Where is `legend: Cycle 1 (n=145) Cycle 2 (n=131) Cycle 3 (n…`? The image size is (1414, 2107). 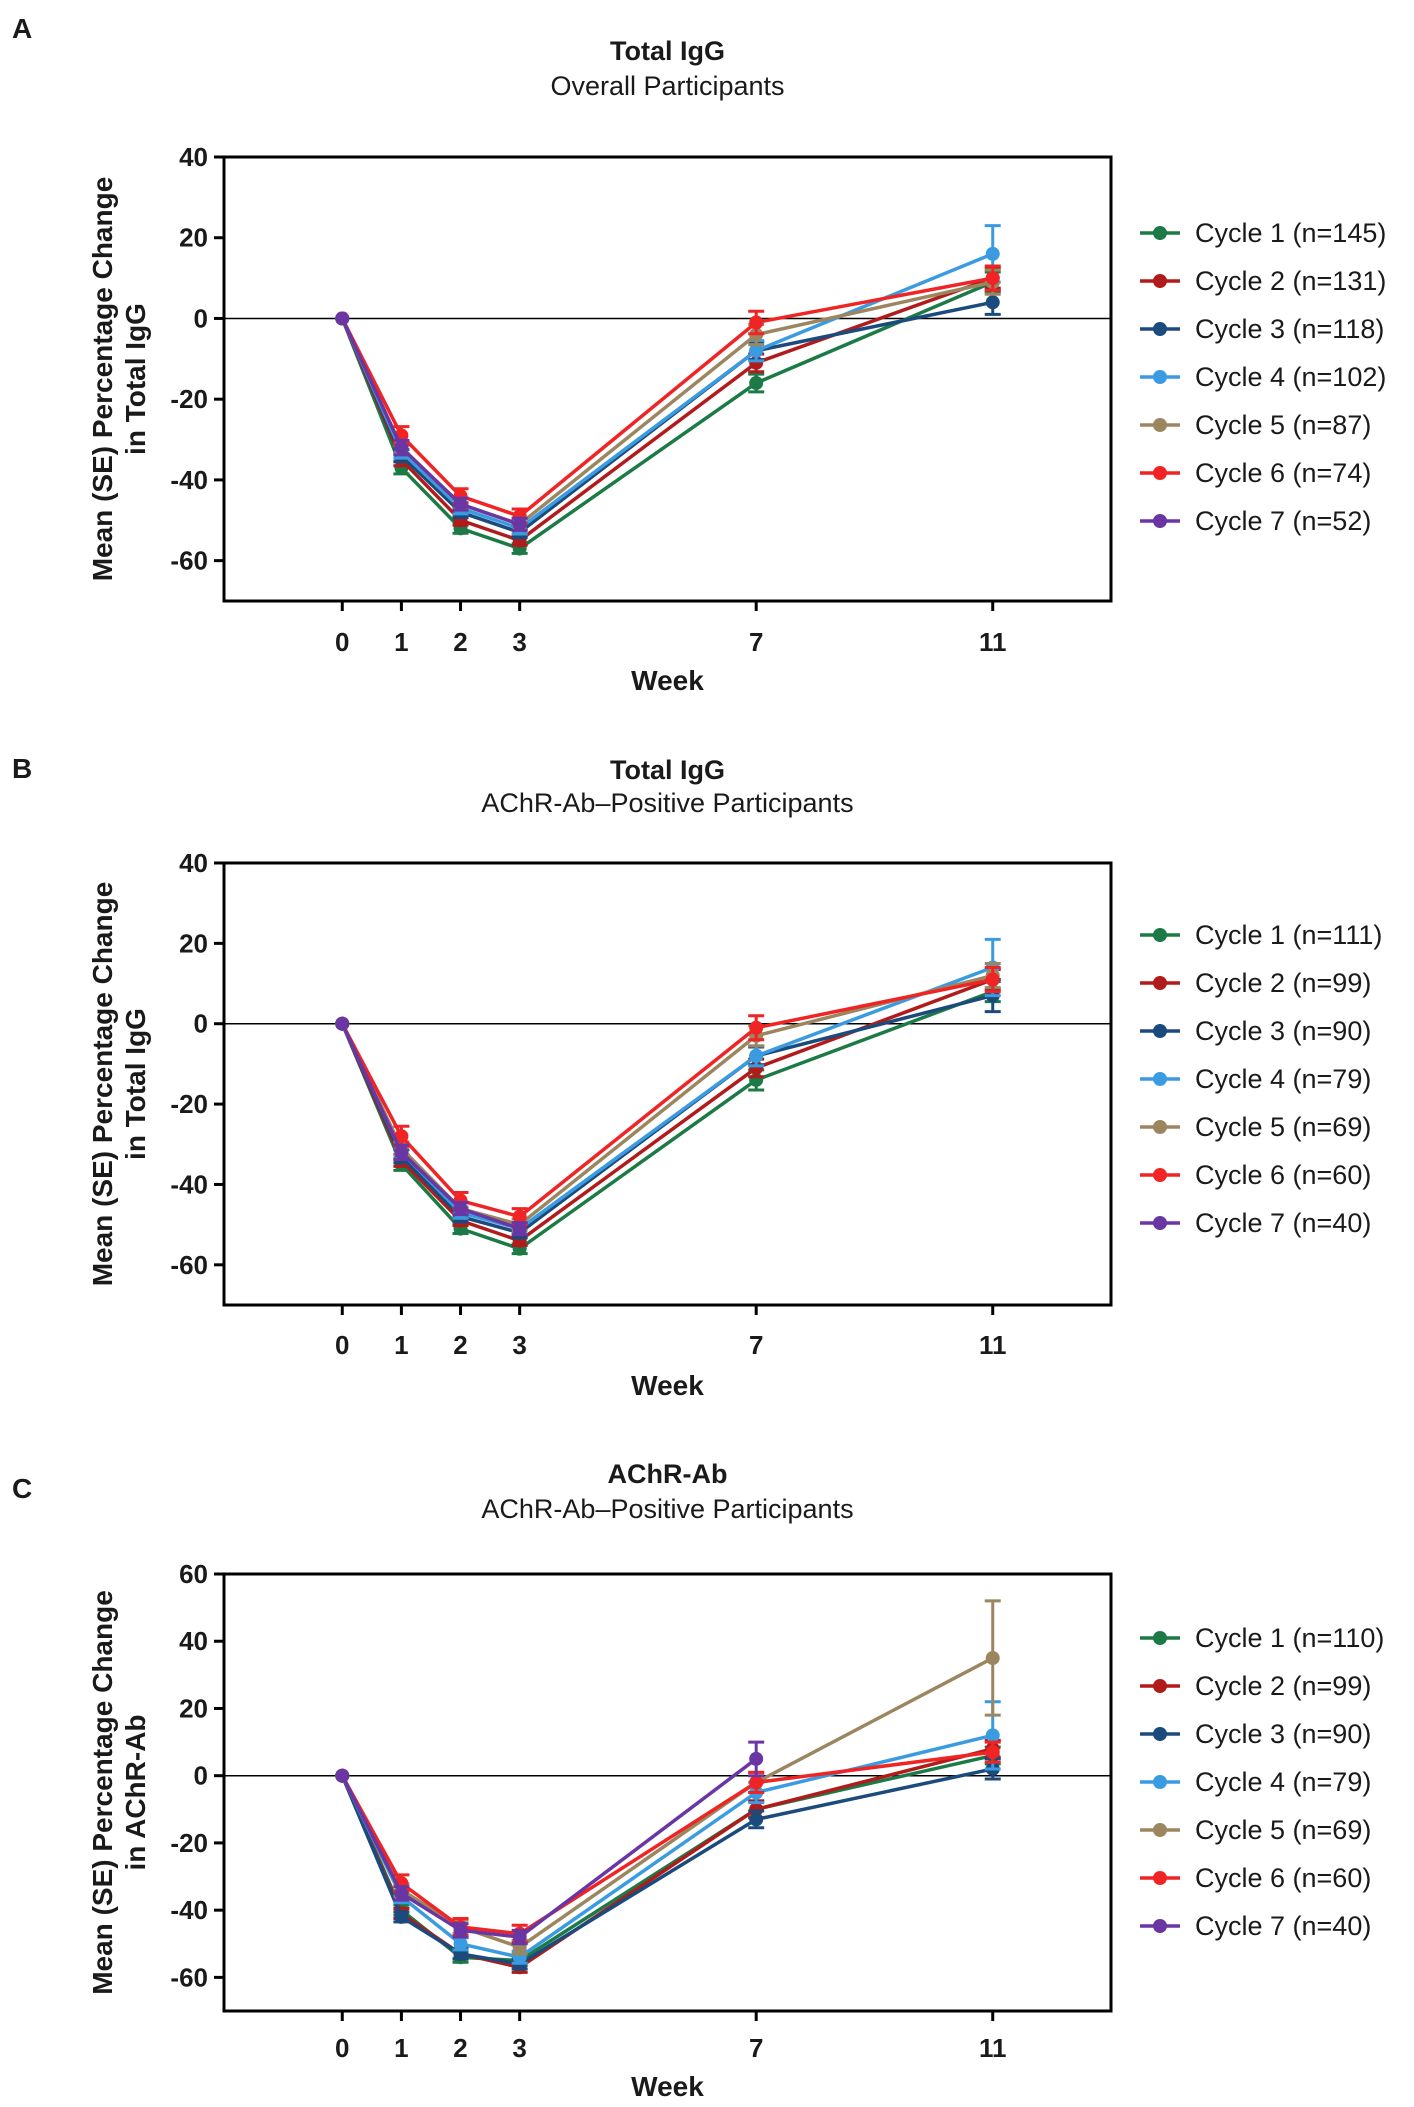 legend: Cycle 1 (n=145) Cycle 2 (n=131) Cycle 3 (n… is located at coordinates (1263, 377).